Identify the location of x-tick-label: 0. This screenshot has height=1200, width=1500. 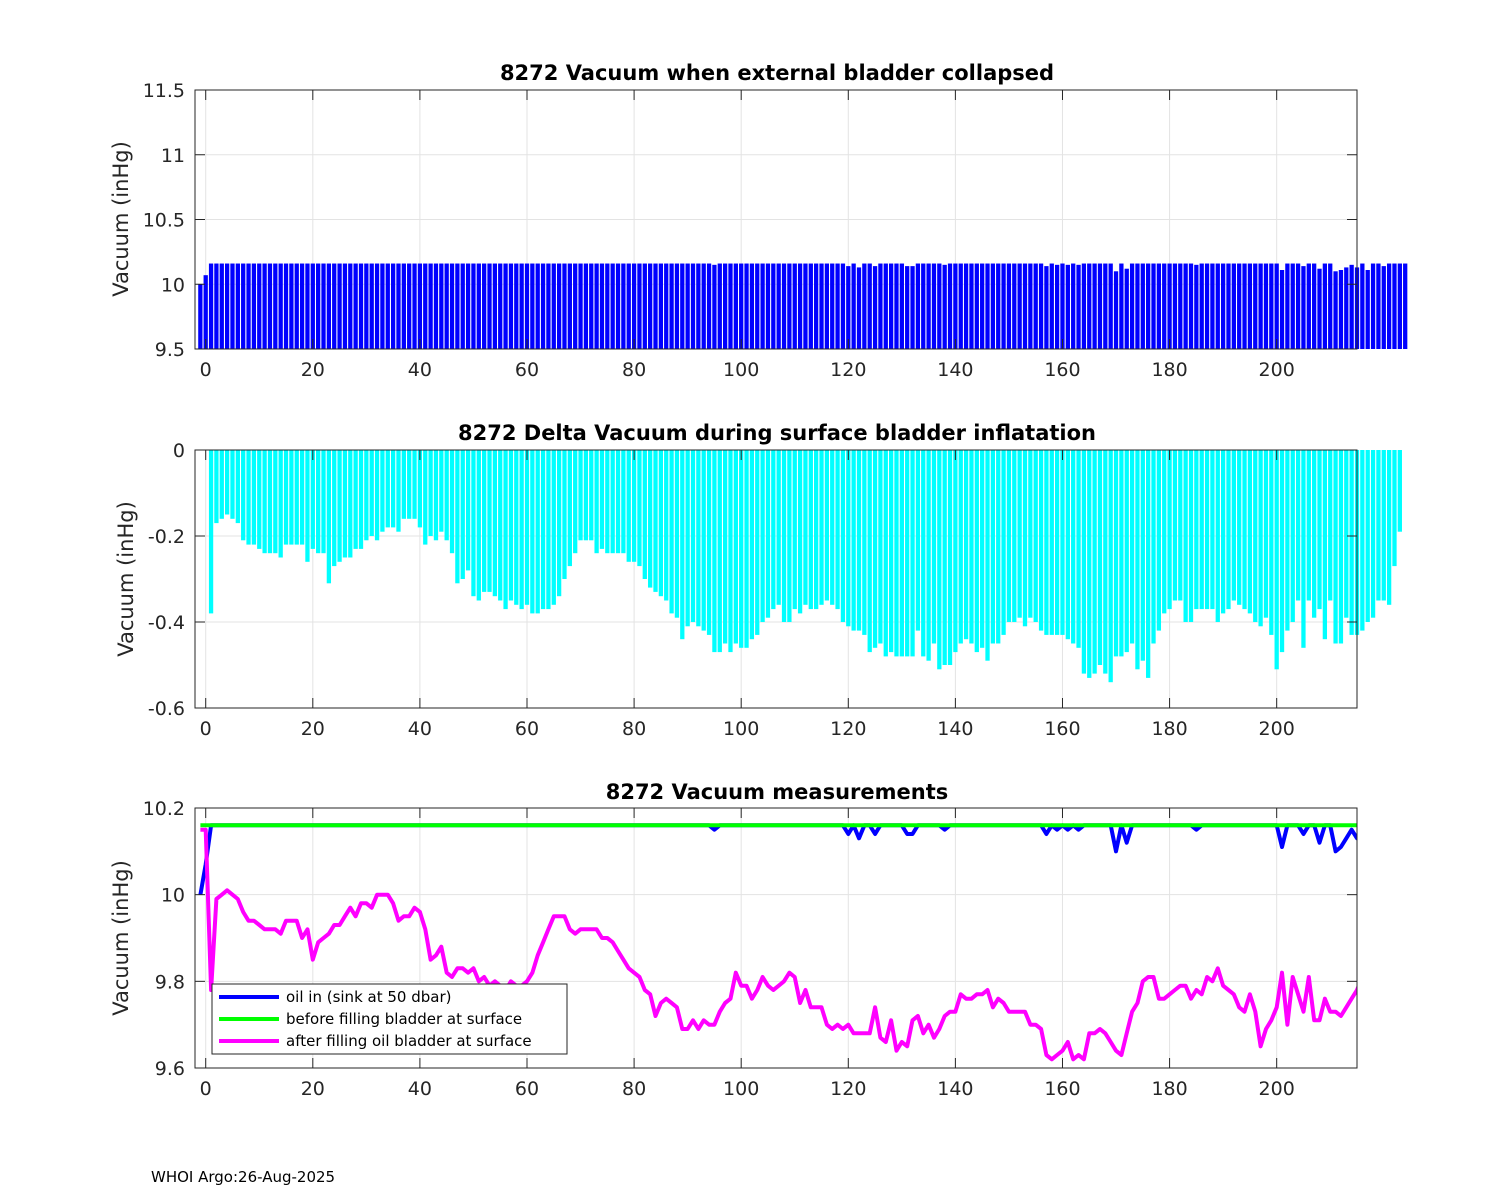
(206, 1089).